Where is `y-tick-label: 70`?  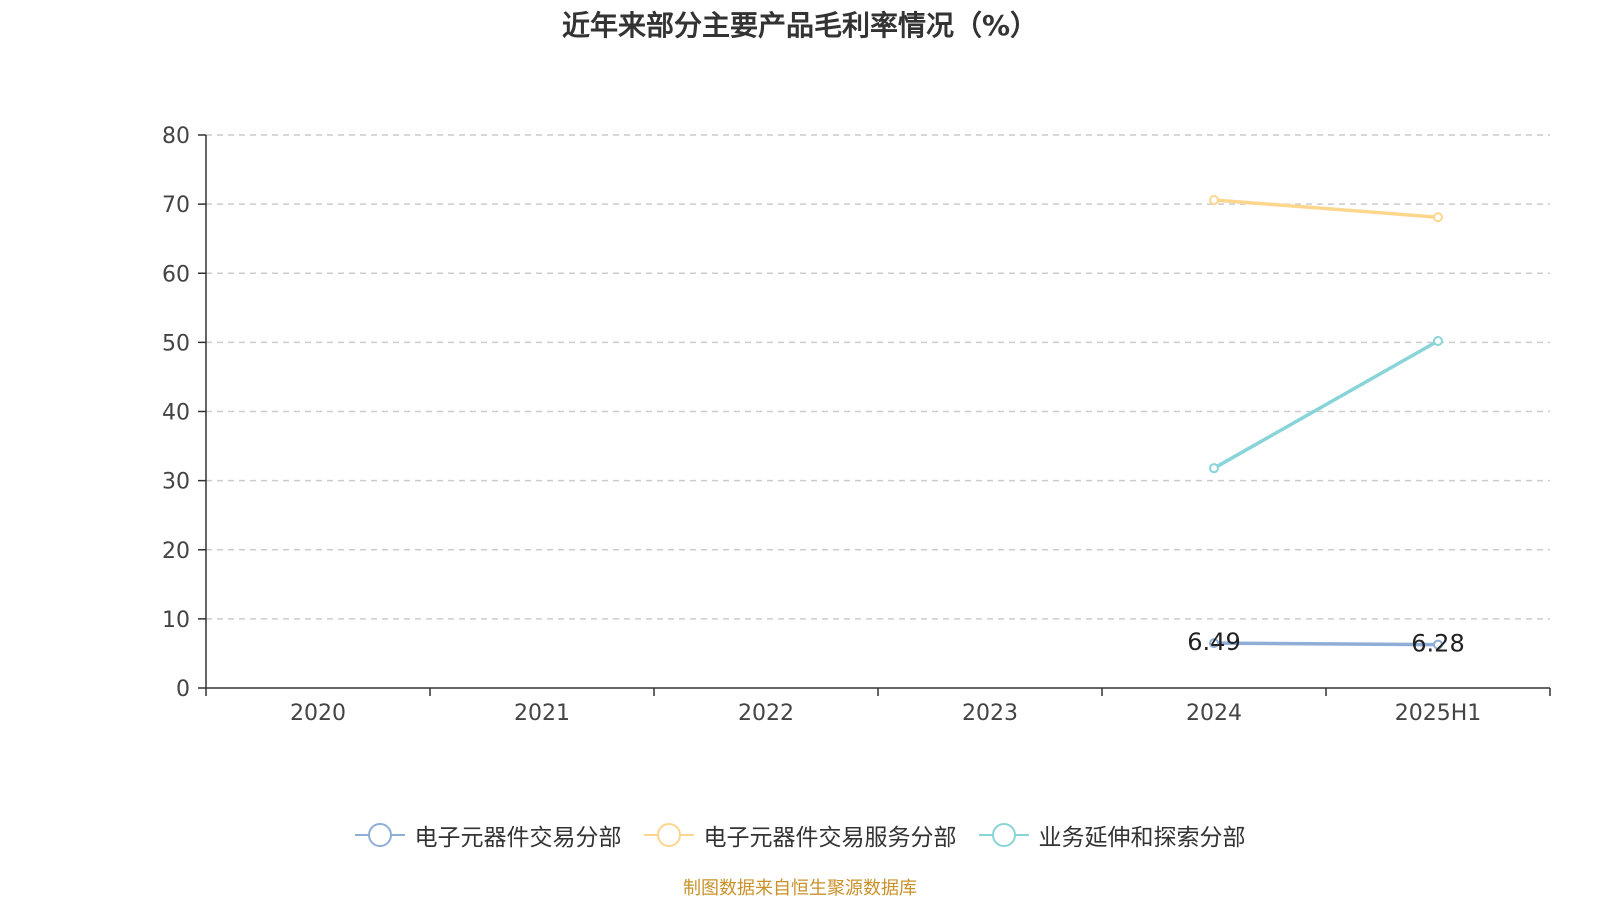 y-tick-label: 70 is located at coordinates (176, 205).